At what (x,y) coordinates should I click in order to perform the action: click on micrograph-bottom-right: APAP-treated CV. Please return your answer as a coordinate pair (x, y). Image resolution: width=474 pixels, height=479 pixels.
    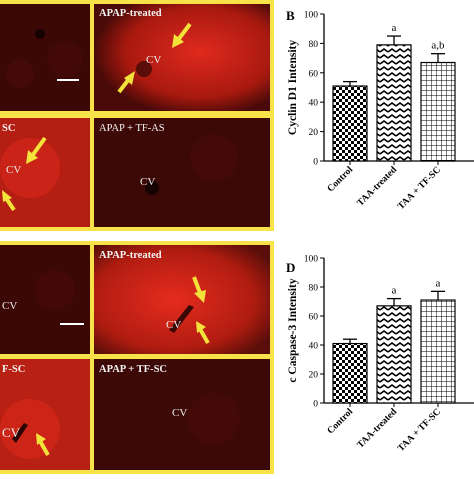
    Looking at the image, I should click on (182, 299).